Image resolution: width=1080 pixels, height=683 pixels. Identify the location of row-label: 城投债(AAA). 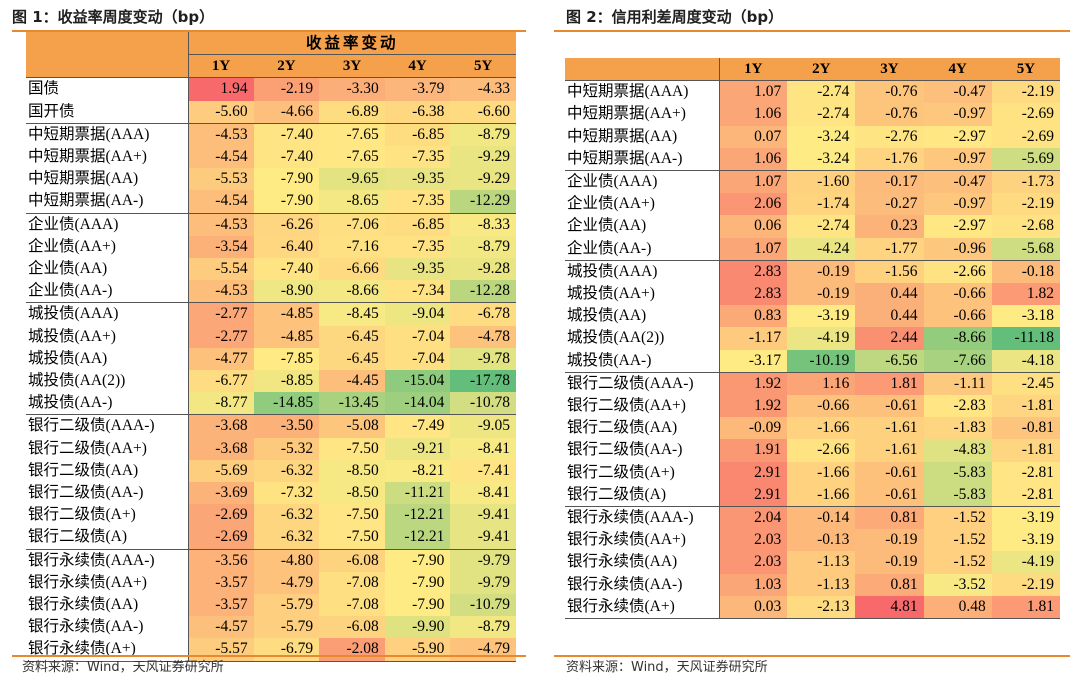
(642, 271).